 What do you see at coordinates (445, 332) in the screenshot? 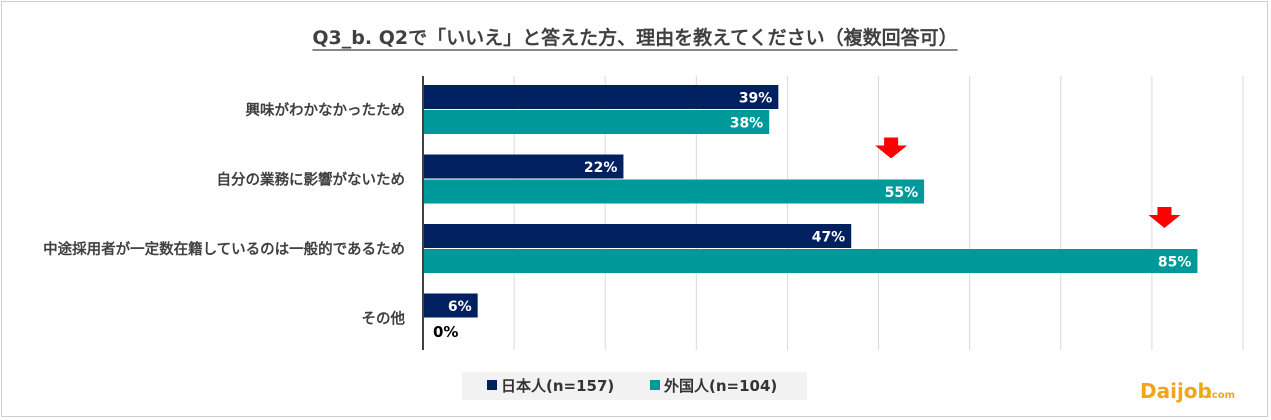
I see `data-label: 0%` at bounding box center [445, 332].